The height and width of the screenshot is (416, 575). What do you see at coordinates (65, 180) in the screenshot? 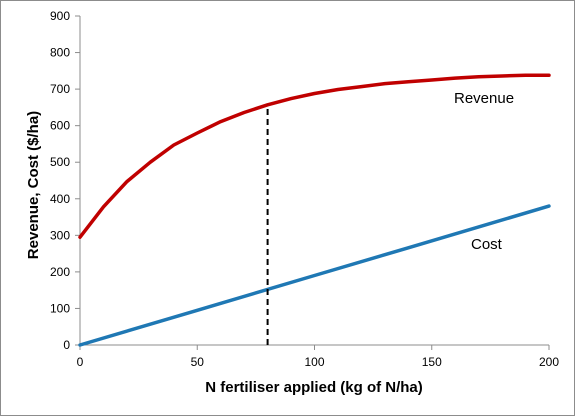
I see `y-axis-ticks: 0 100 200 300 400 500 600 700 800 900` at bounding box center [65, 180].